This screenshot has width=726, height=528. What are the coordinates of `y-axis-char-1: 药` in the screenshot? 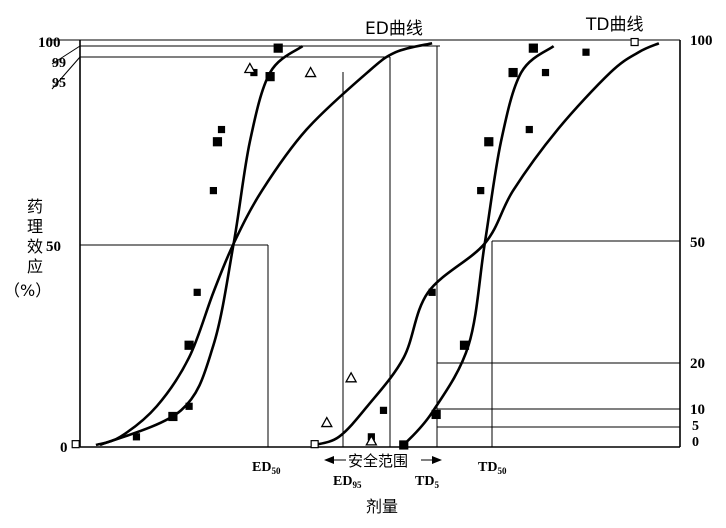 It's located at (35, 206).